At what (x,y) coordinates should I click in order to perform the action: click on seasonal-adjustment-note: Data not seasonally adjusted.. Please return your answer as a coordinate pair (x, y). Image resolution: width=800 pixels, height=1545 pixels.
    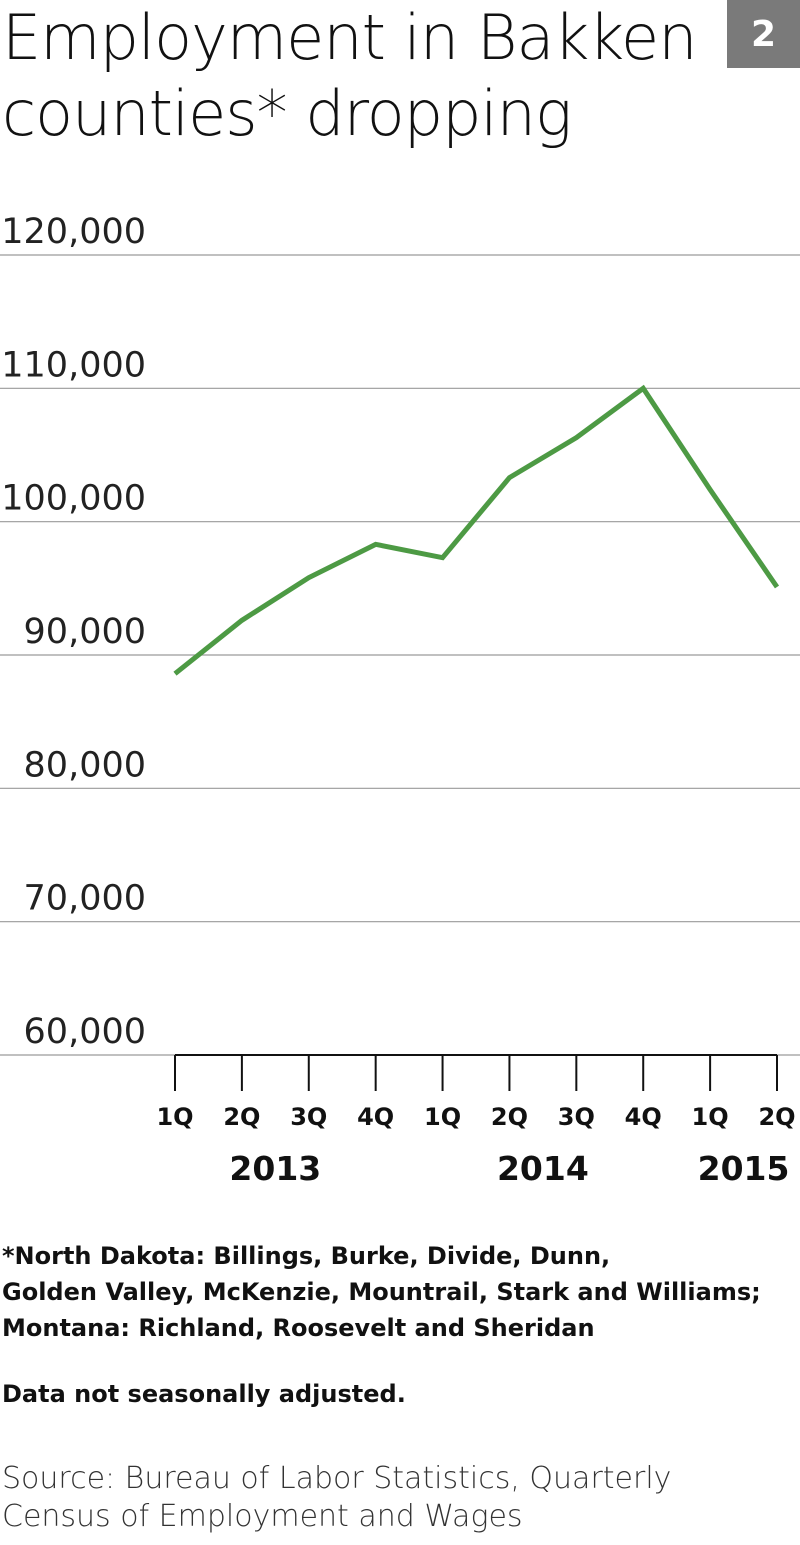
    Looking at the image, I should click on (204, 1394).